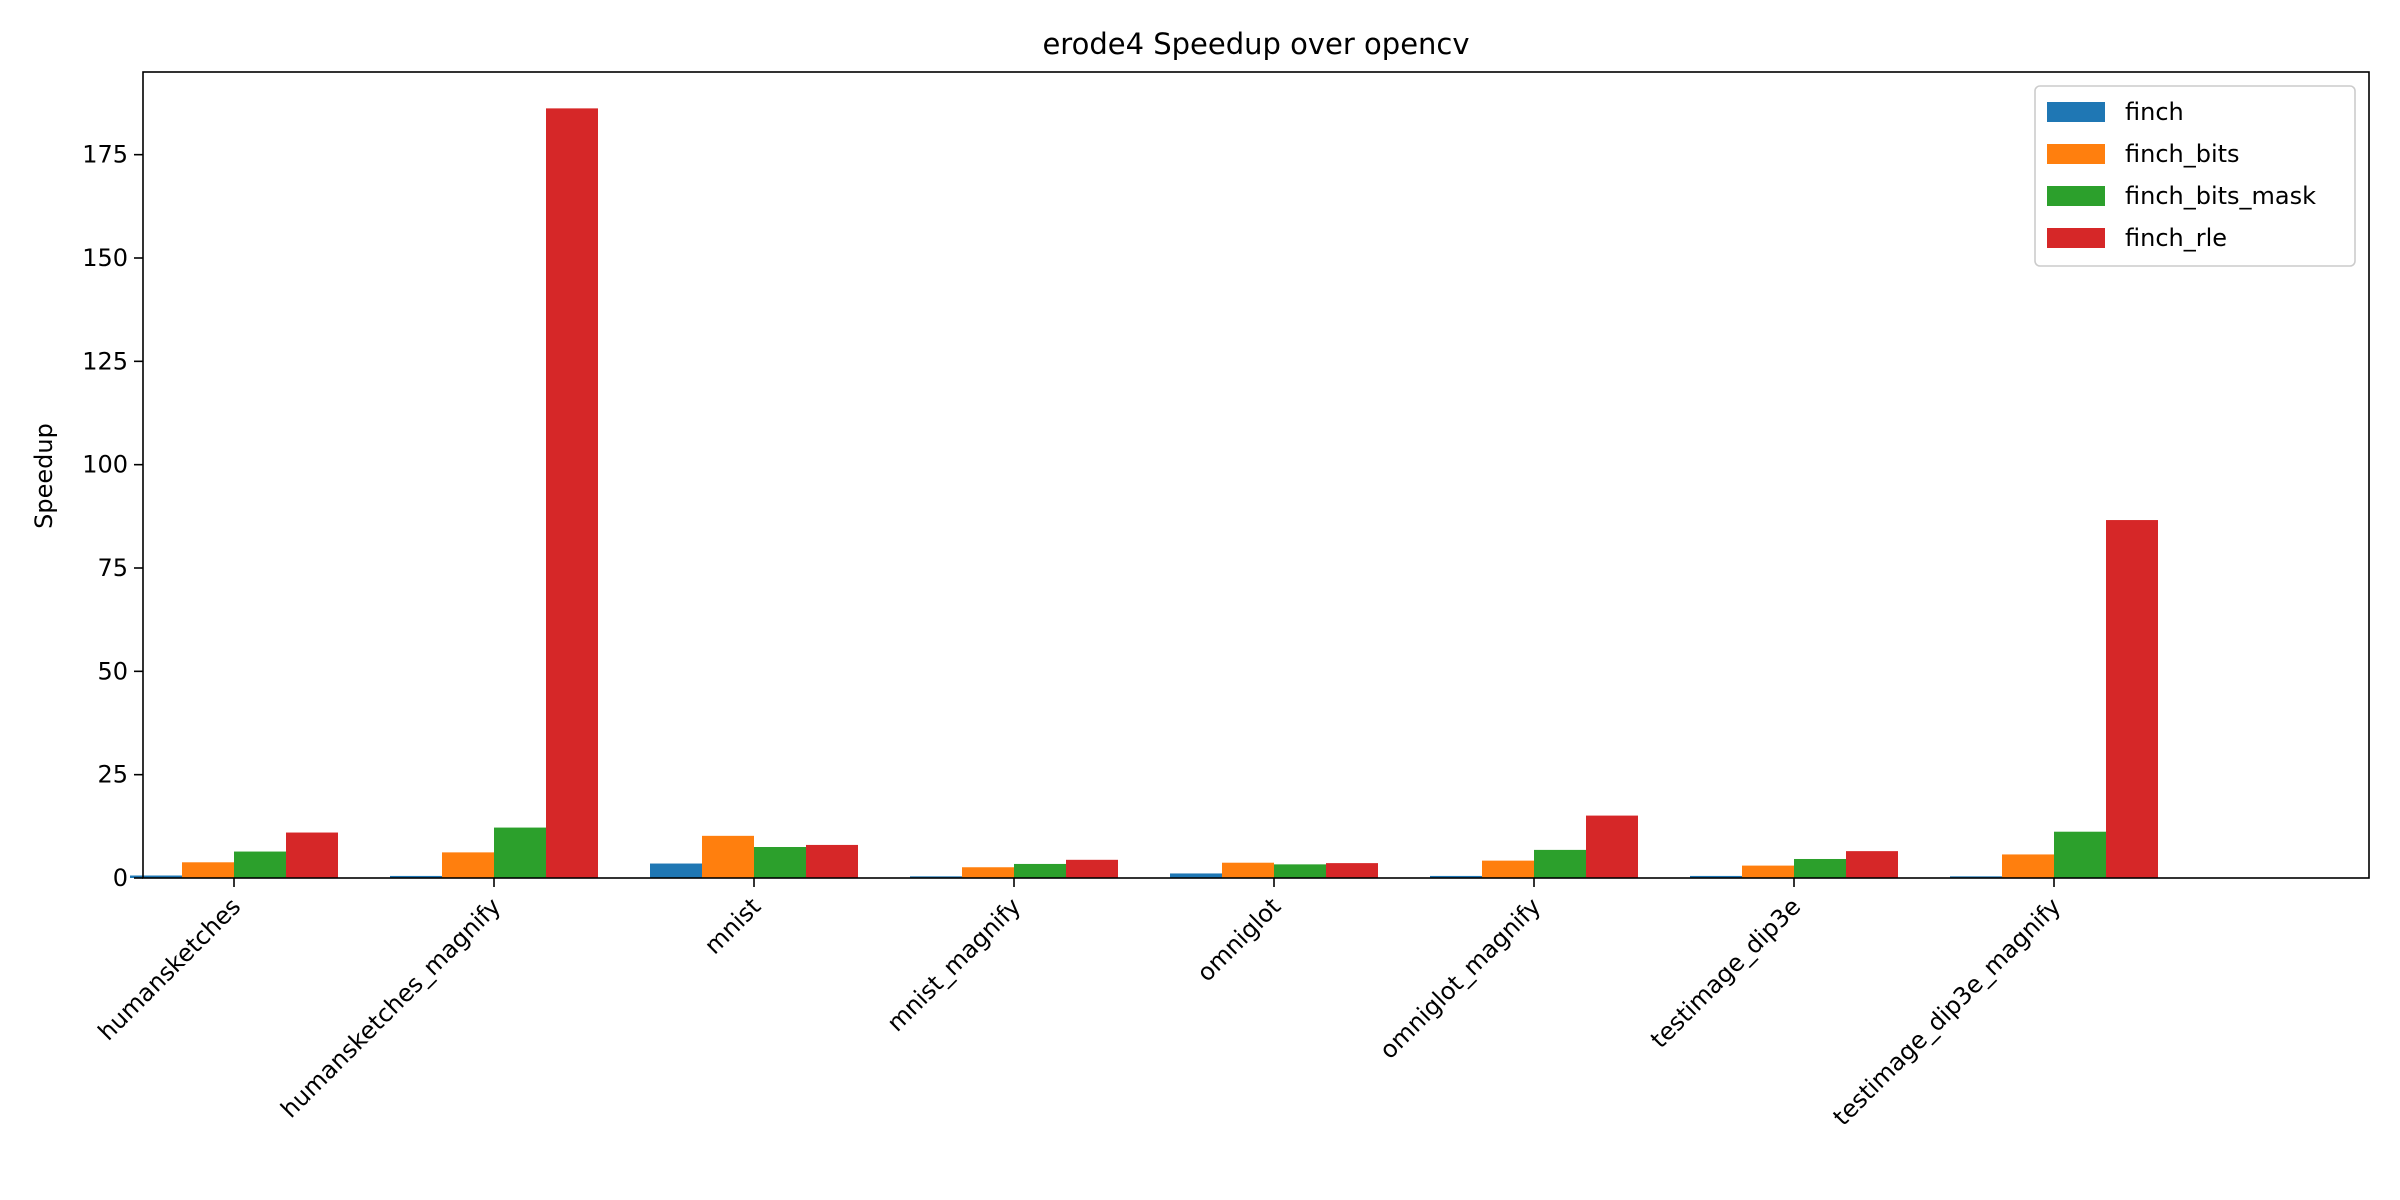 This screenshot has height=1200, width=2400. I want to click on bar-finch_rle-humansketches_magnify, so click(572, 493).